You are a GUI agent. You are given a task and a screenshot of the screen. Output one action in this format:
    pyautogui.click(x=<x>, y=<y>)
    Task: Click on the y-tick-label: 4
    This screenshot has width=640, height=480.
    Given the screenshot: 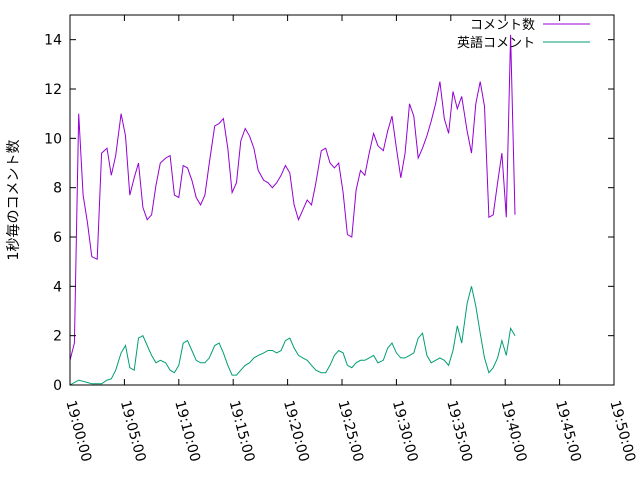 What is the action you would take?
    pyautogui.click(x=57, y=287)
    